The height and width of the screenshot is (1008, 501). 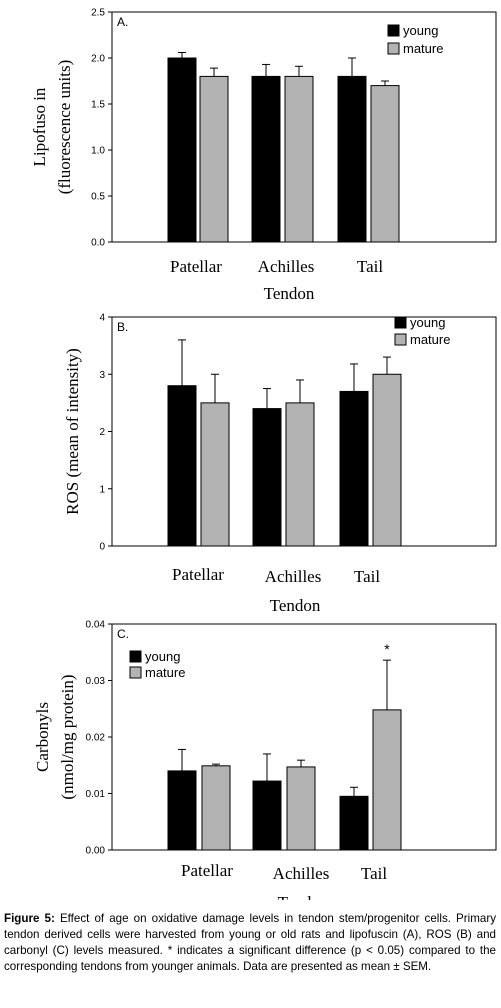 What do you see at coordinates (96, 625) in the screenshot?
I see `y-tick-label: 0.04` at bounding box center [96, 625].